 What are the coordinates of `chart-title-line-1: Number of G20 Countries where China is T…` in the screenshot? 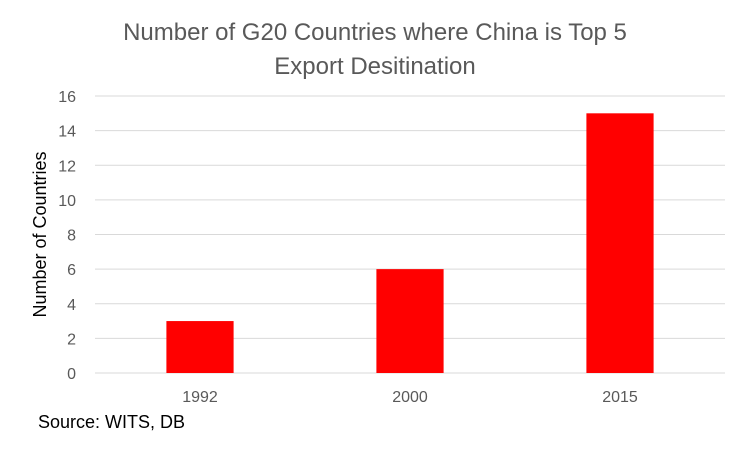 It's located at (375, 32).